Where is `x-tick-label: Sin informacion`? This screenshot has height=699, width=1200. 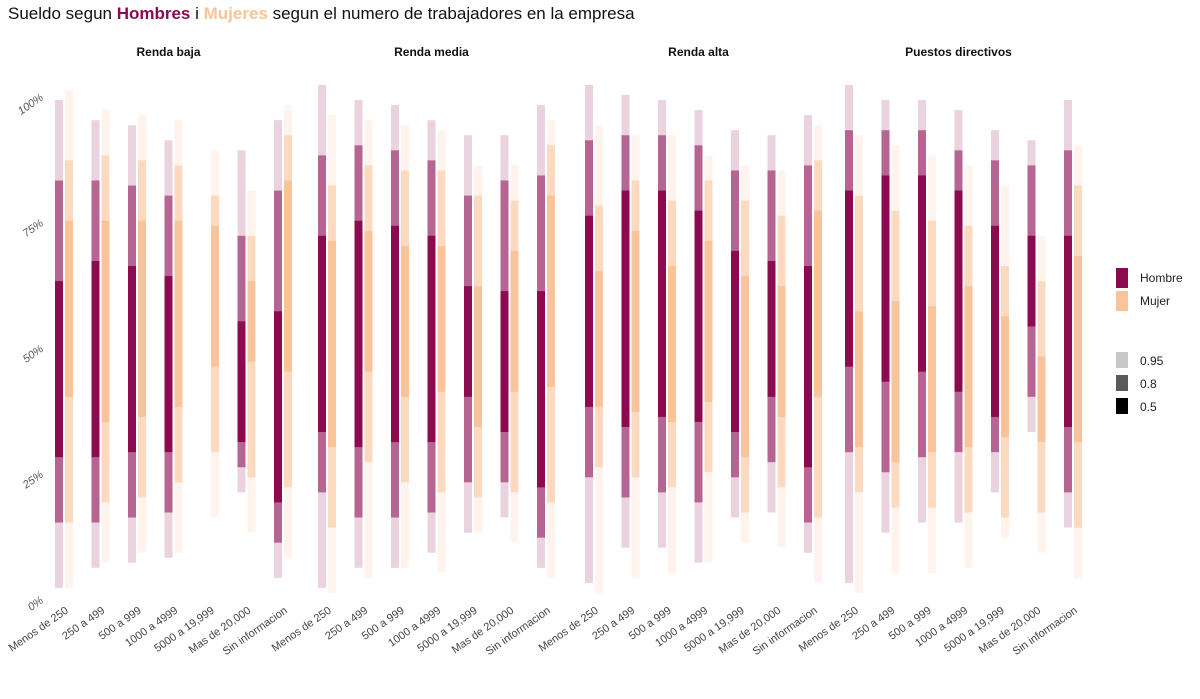 x-tick-label: Sin informacion is located at coordinates (1045, 631).